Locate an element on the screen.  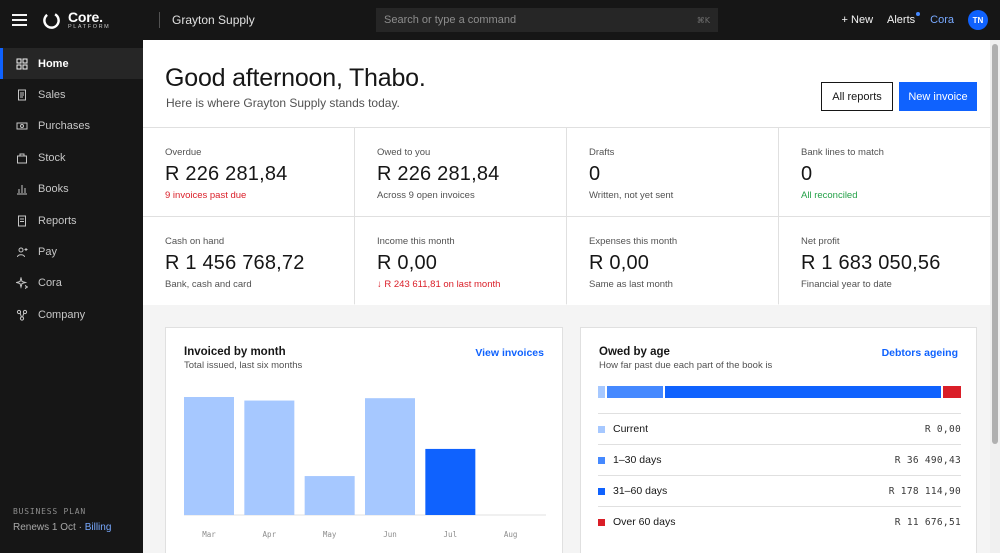
ageing-row: Over 60 days R 11 676,51 is located at coordinates (779, 521).